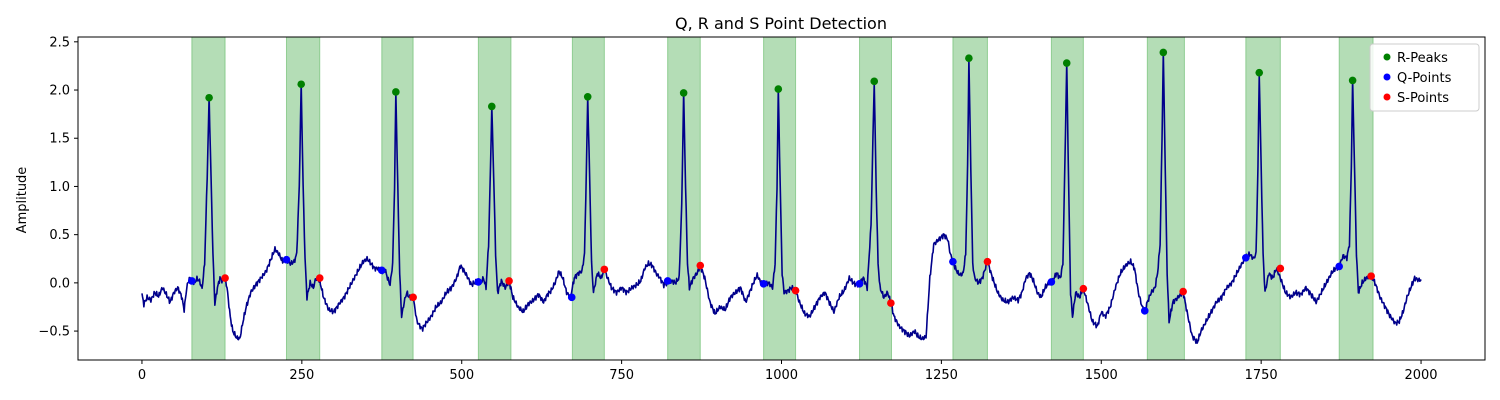  What do you see at coordinates (142, 375) in the screenshot?
I see `x-tick-label: 0` at bounding box center [142, 375].